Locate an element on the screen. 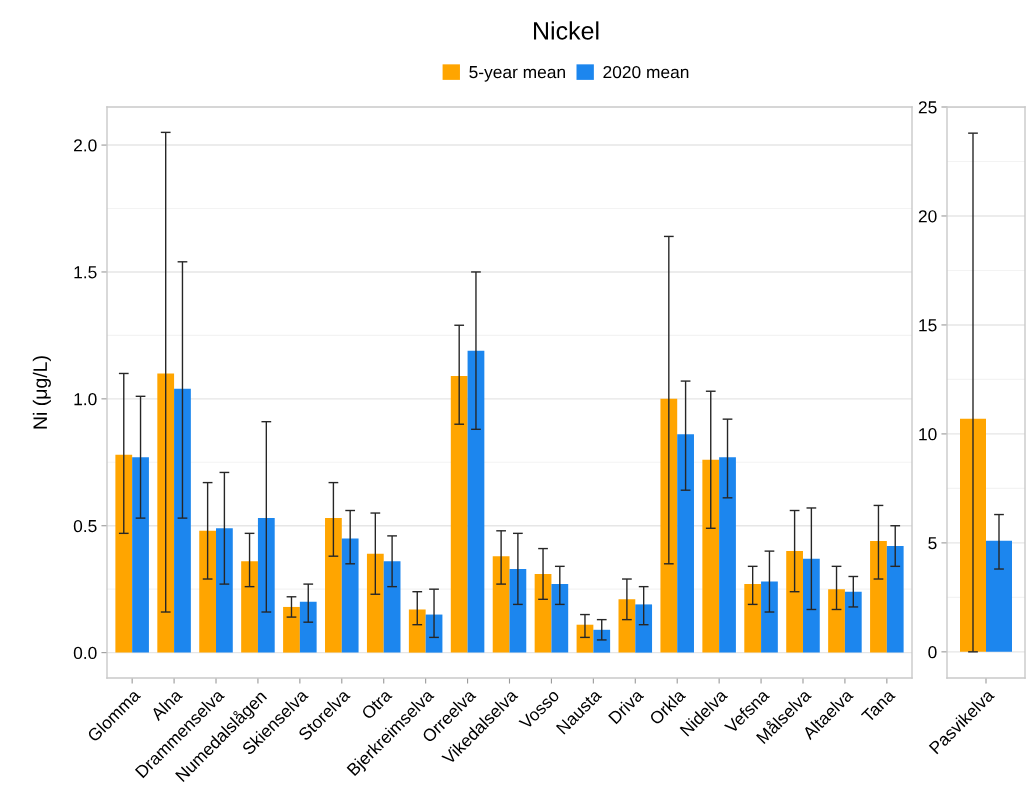 Image resolution: width=1028 pixels, height=796 pixels. y-axis-title: Ni (μg/L) is located at coordinates (41, 392).